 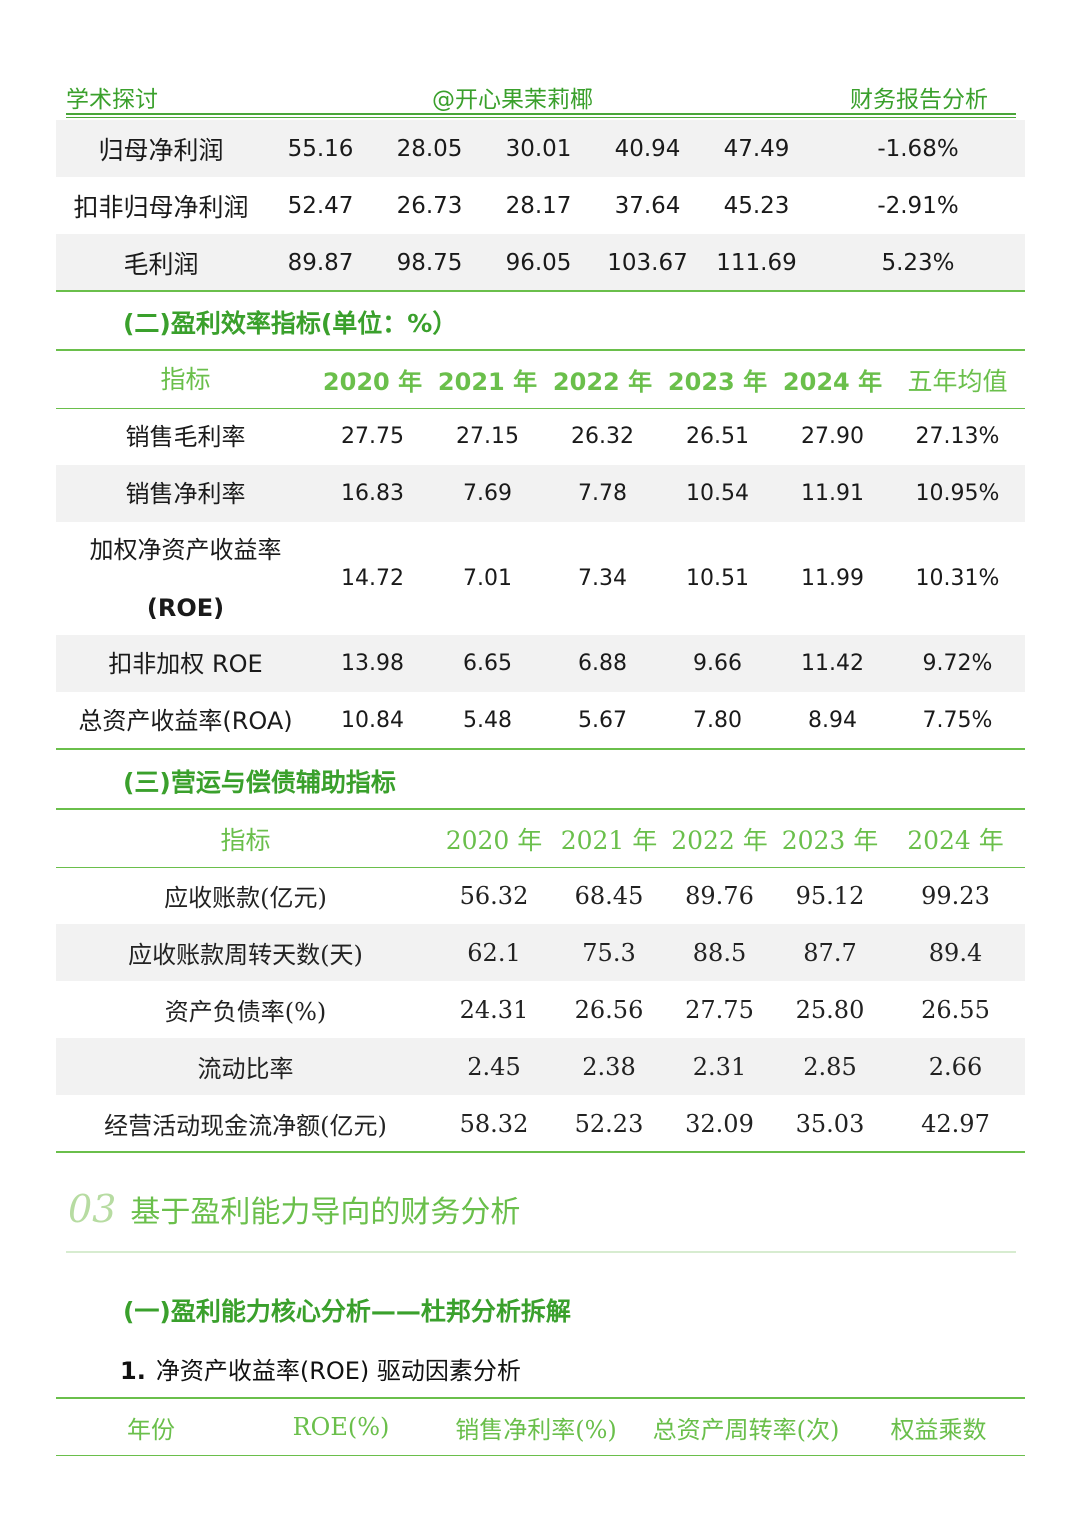 What do you see at coordinates (487, 578) in the screenshot?
I see `table-cell: 7.01` at bounding box center [487, 578].